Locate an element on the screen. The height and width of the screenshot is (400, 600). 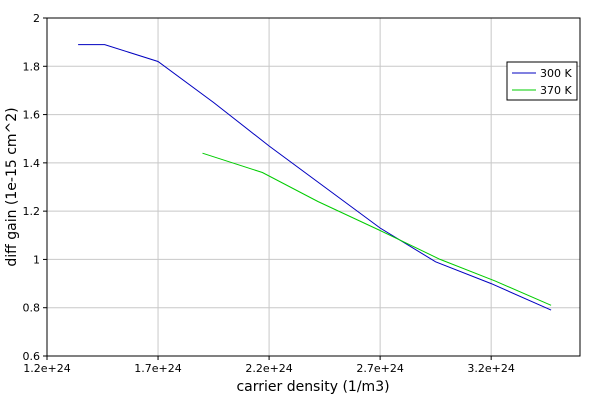
x-tick-label: 2.7e+24 is located at coordinates (379, 368).